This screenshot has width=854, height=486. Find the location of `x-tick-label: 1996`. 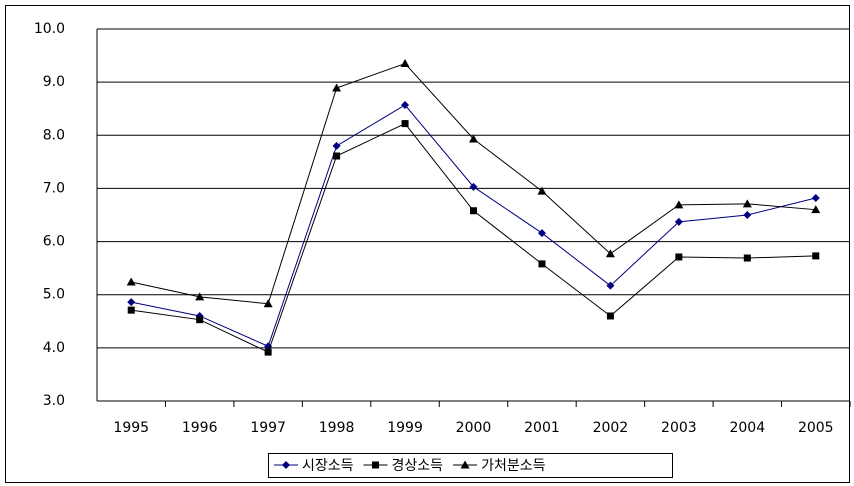

x-tick-label: 1996 is located at coordinates (200, 428).